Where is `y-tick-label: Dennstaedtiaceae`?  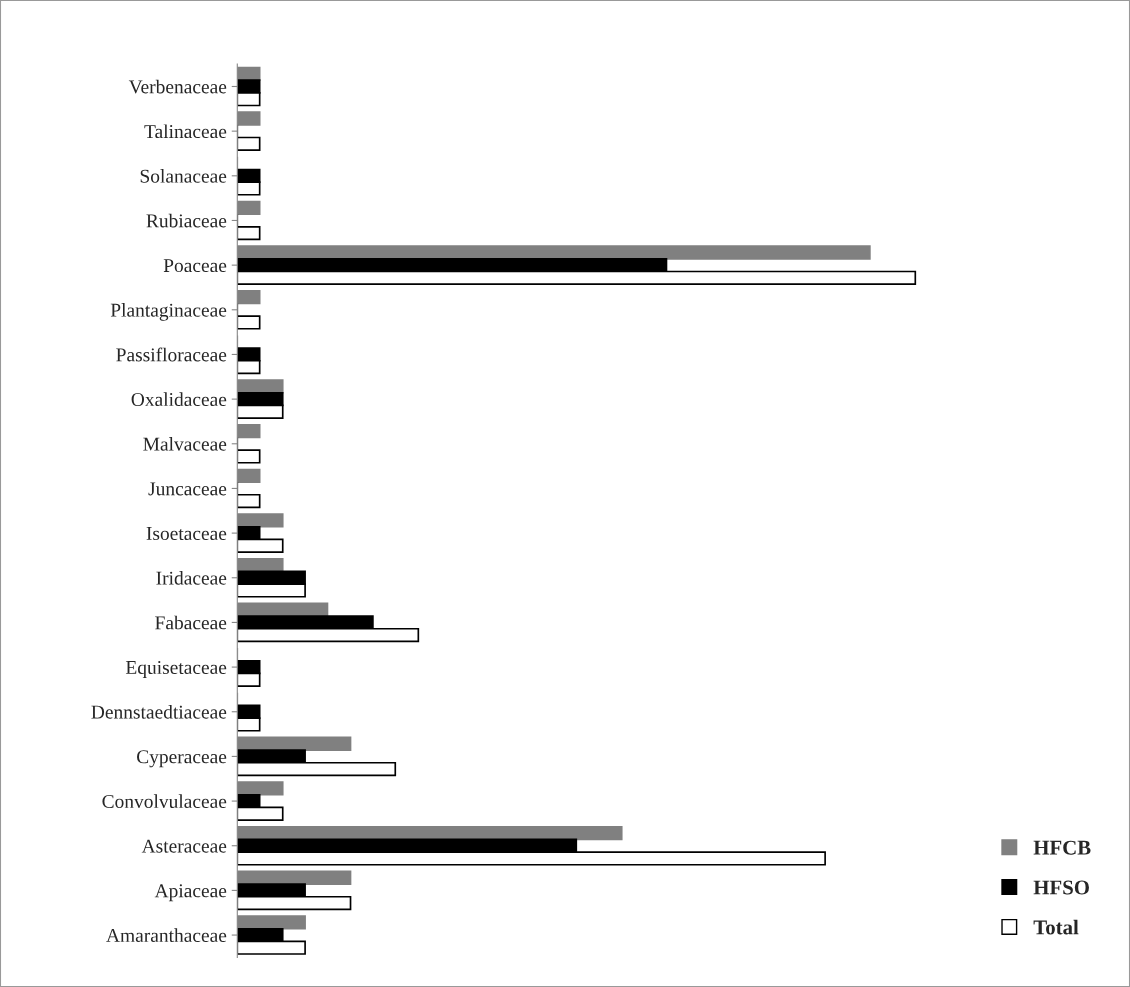
y-tick-label: Dennstaedtiaceae is located at coordinates (159, 712).